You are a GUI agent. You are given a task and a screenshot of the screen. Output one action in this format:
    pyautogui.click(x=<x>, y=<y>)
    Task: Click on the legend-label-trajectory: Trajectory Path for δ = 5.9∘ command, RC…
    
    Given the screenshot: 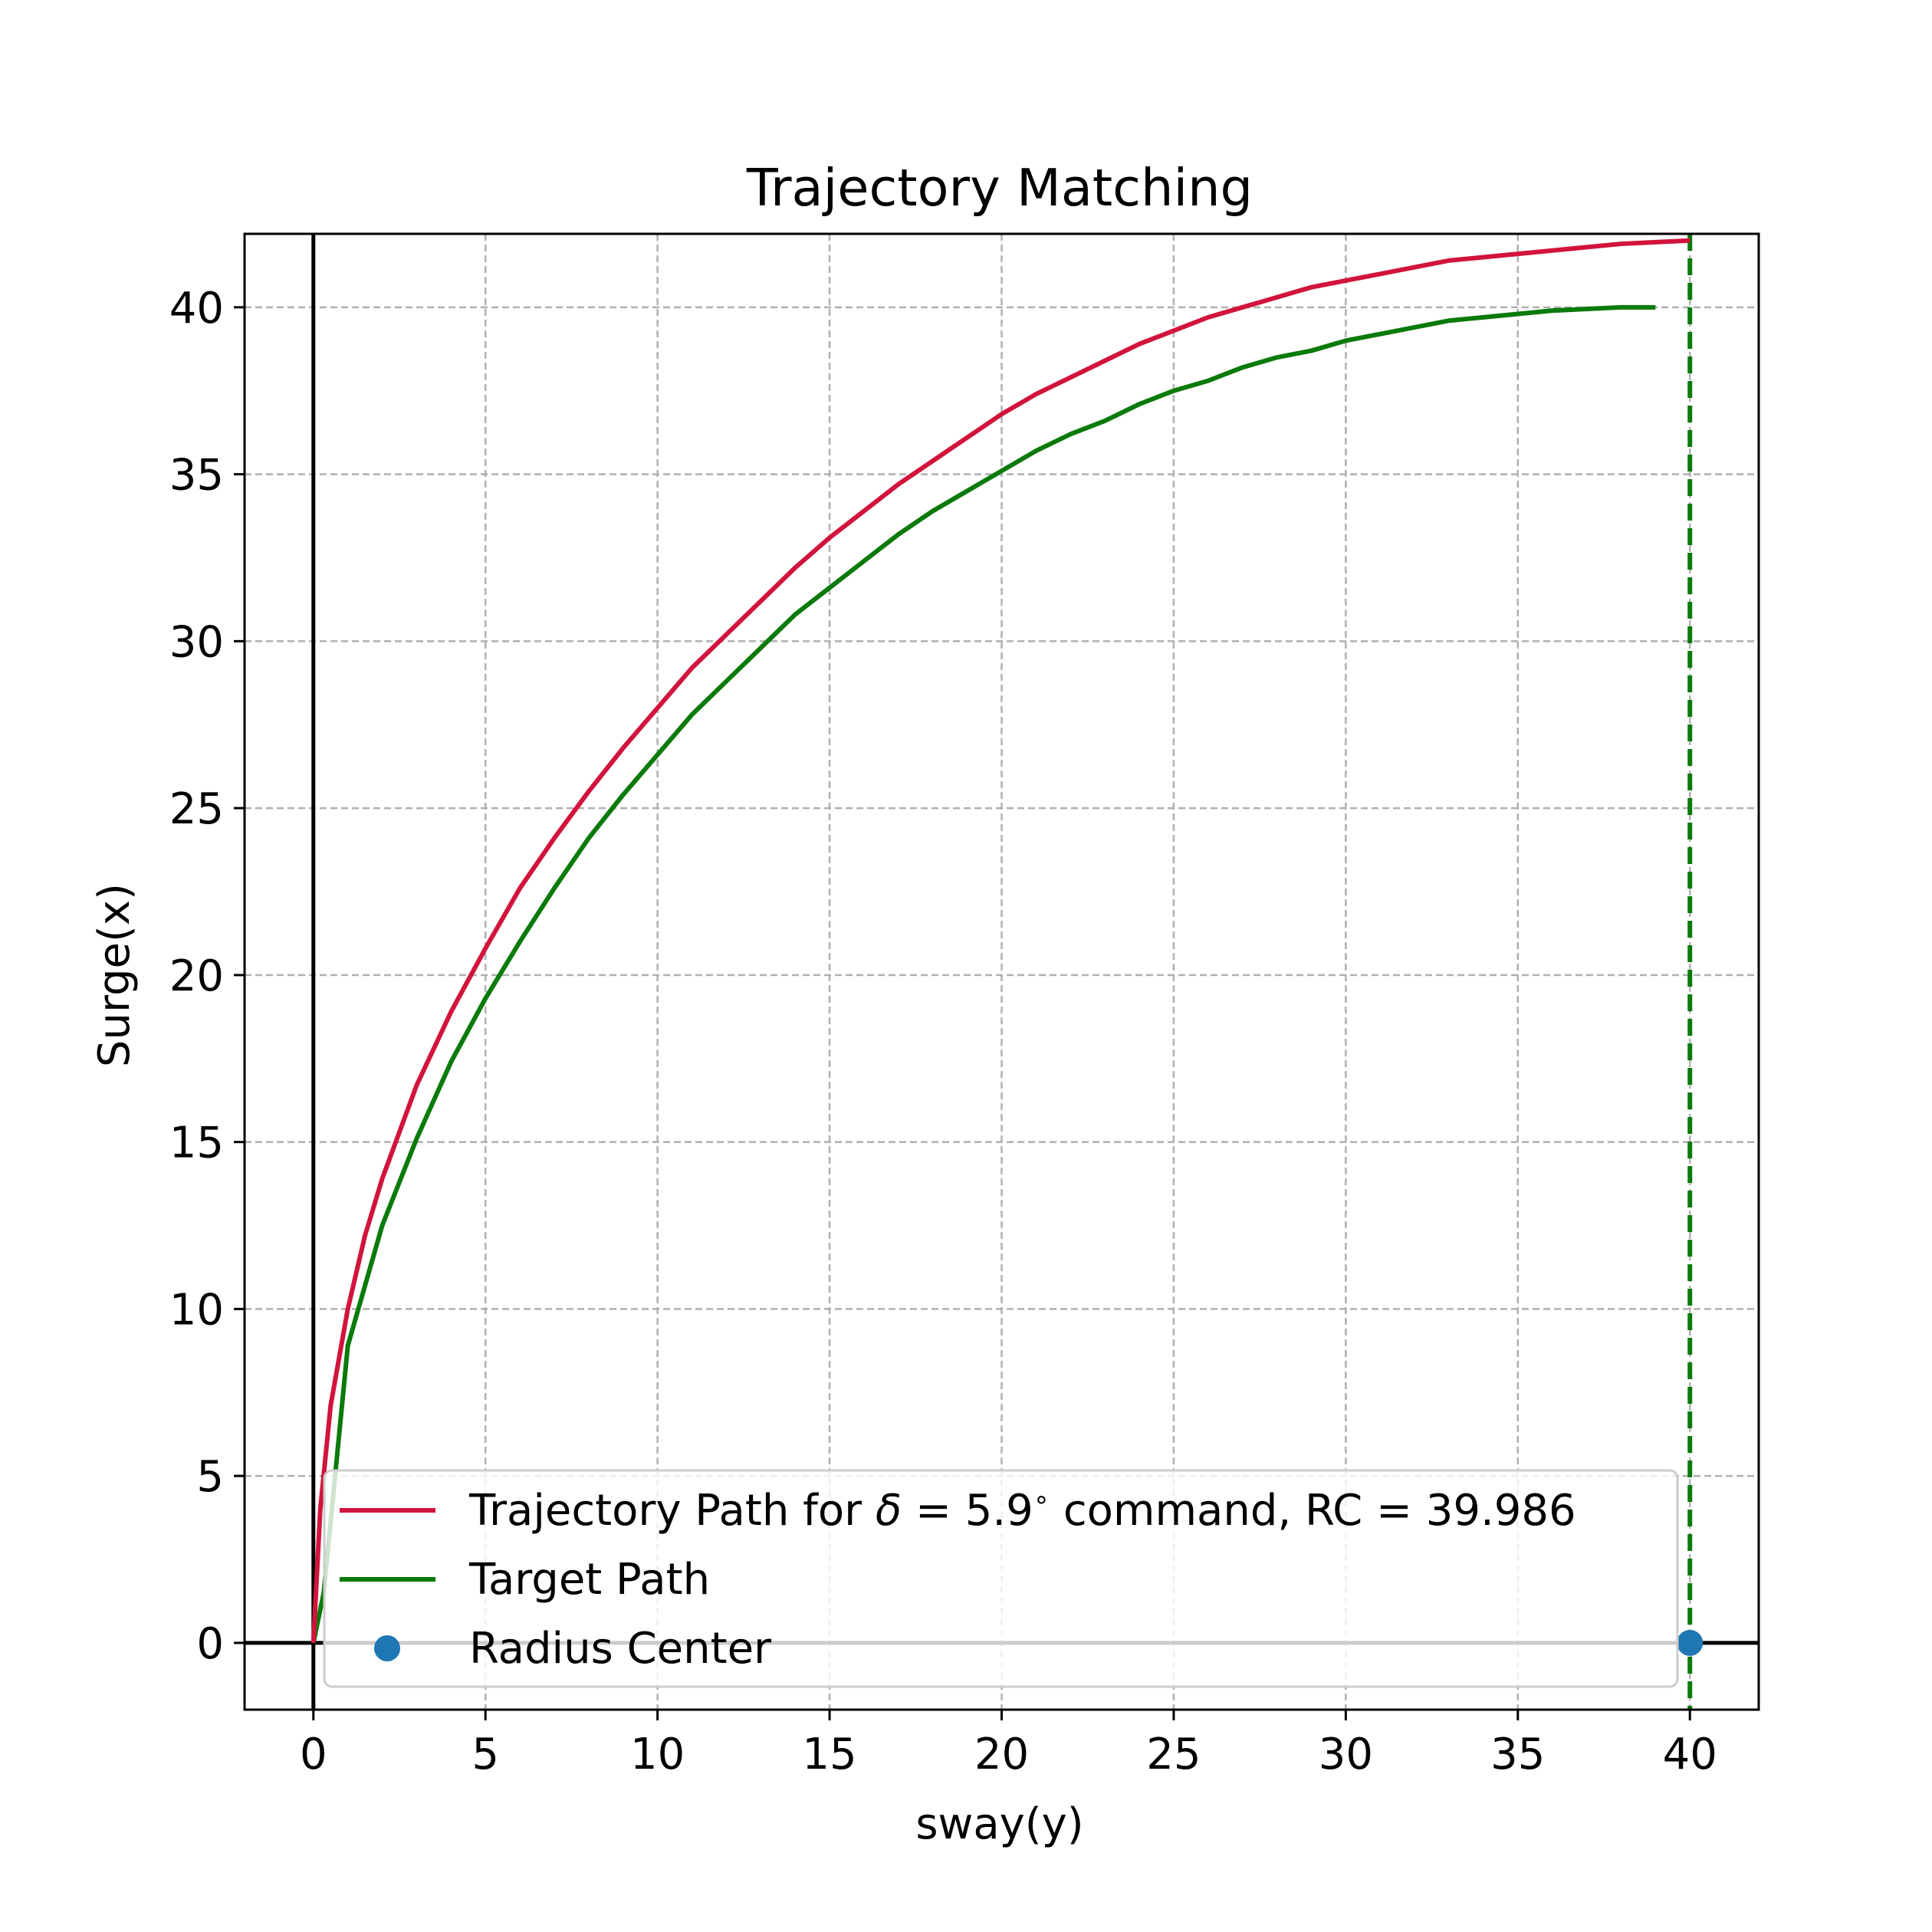 What is the action you would take?
    pyautogui.click(x=1022, y=1510)
    